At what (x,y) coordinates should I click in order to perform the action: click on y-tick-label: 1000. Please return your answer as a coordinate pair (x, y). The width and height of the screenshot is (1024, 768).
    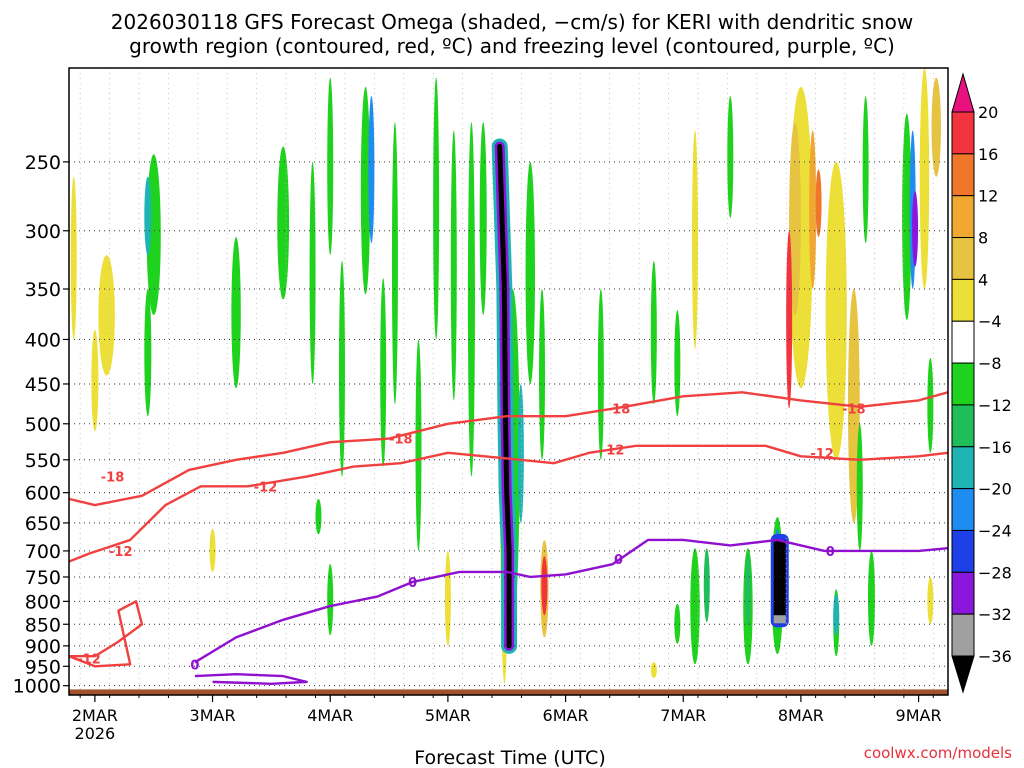
    Looking at the image, I should click on (37, 687).